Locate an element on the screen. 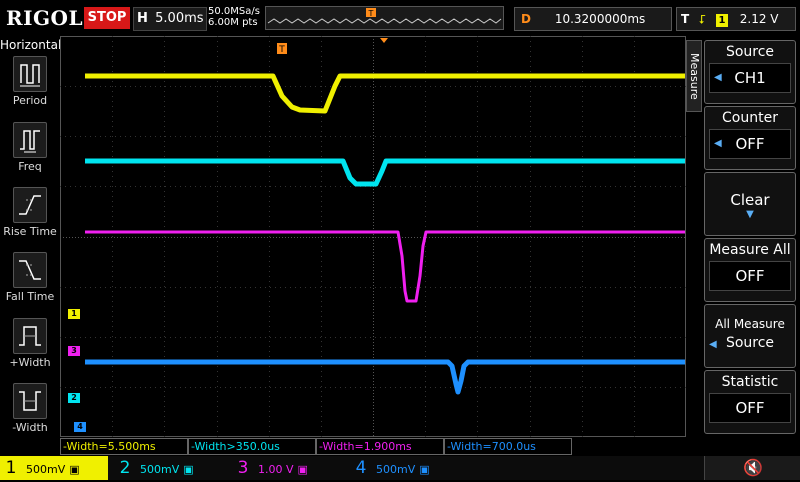  timebase-value: 5.00ms is located at coordinates (179, 18).